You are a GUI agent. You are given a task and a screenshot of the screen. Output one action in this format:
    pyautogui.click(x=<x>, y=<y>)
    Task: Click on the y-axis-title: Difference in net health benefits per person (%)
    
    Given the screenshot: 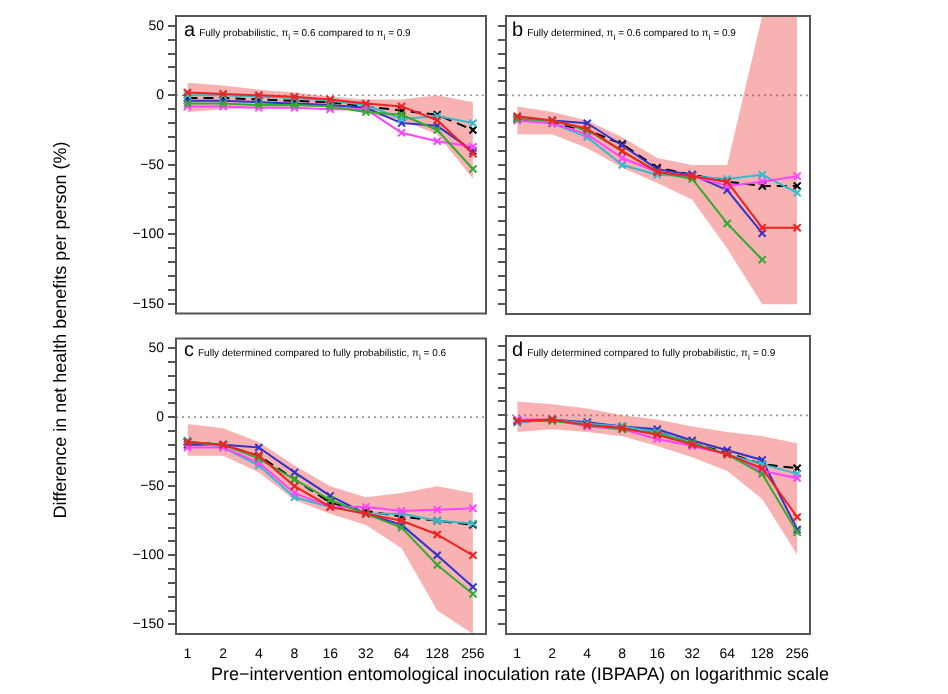 What is the action you would take?
    pyautogui.click(x=60, y=331)
    